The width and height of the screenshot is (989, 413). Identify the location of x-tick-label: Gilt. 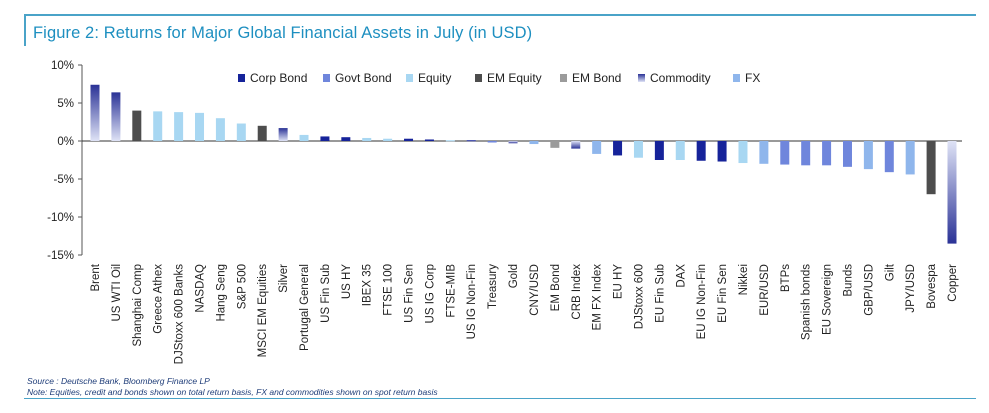
(890, 272).